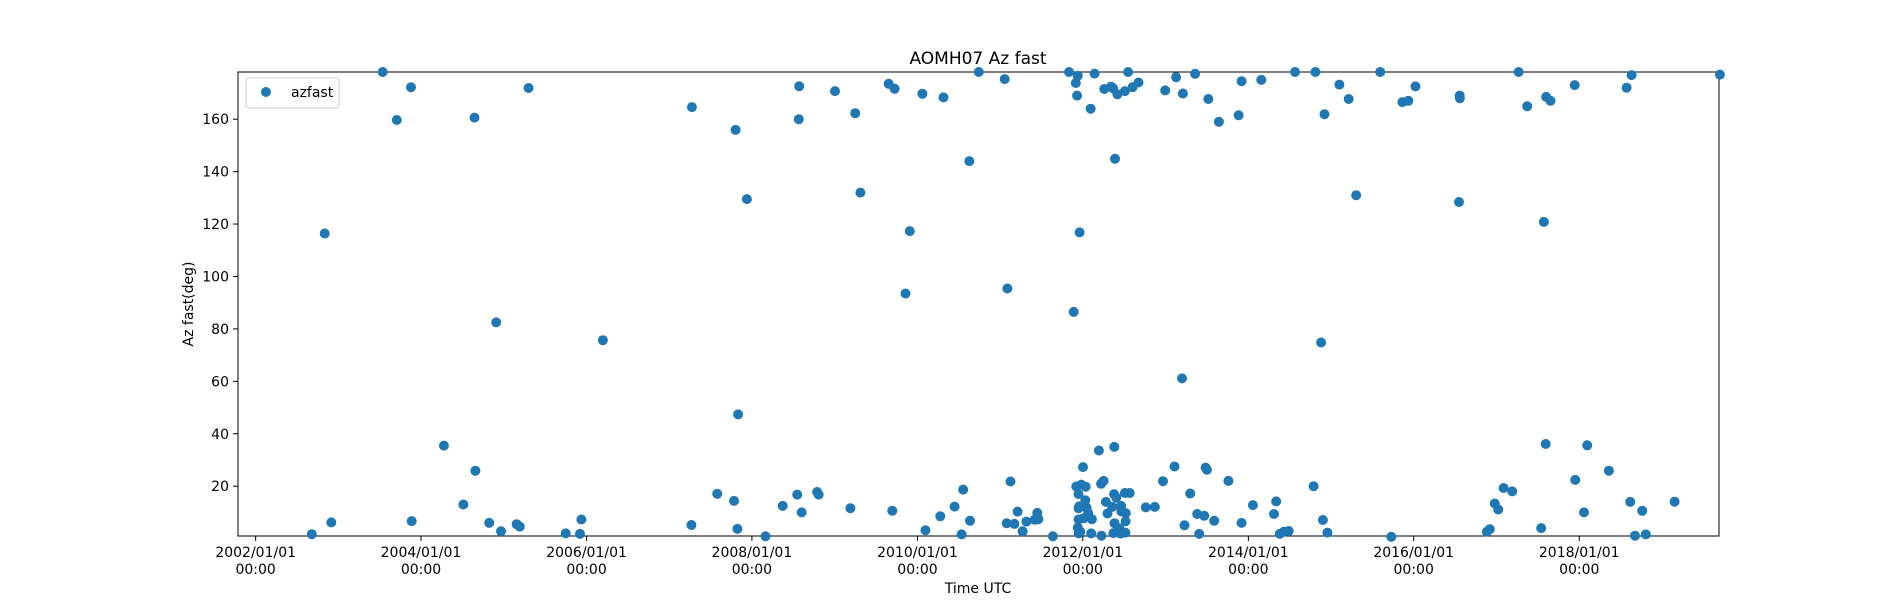 The image size is (1900, 600). I want to click on y-tick-label: 40, so click(220, 435).